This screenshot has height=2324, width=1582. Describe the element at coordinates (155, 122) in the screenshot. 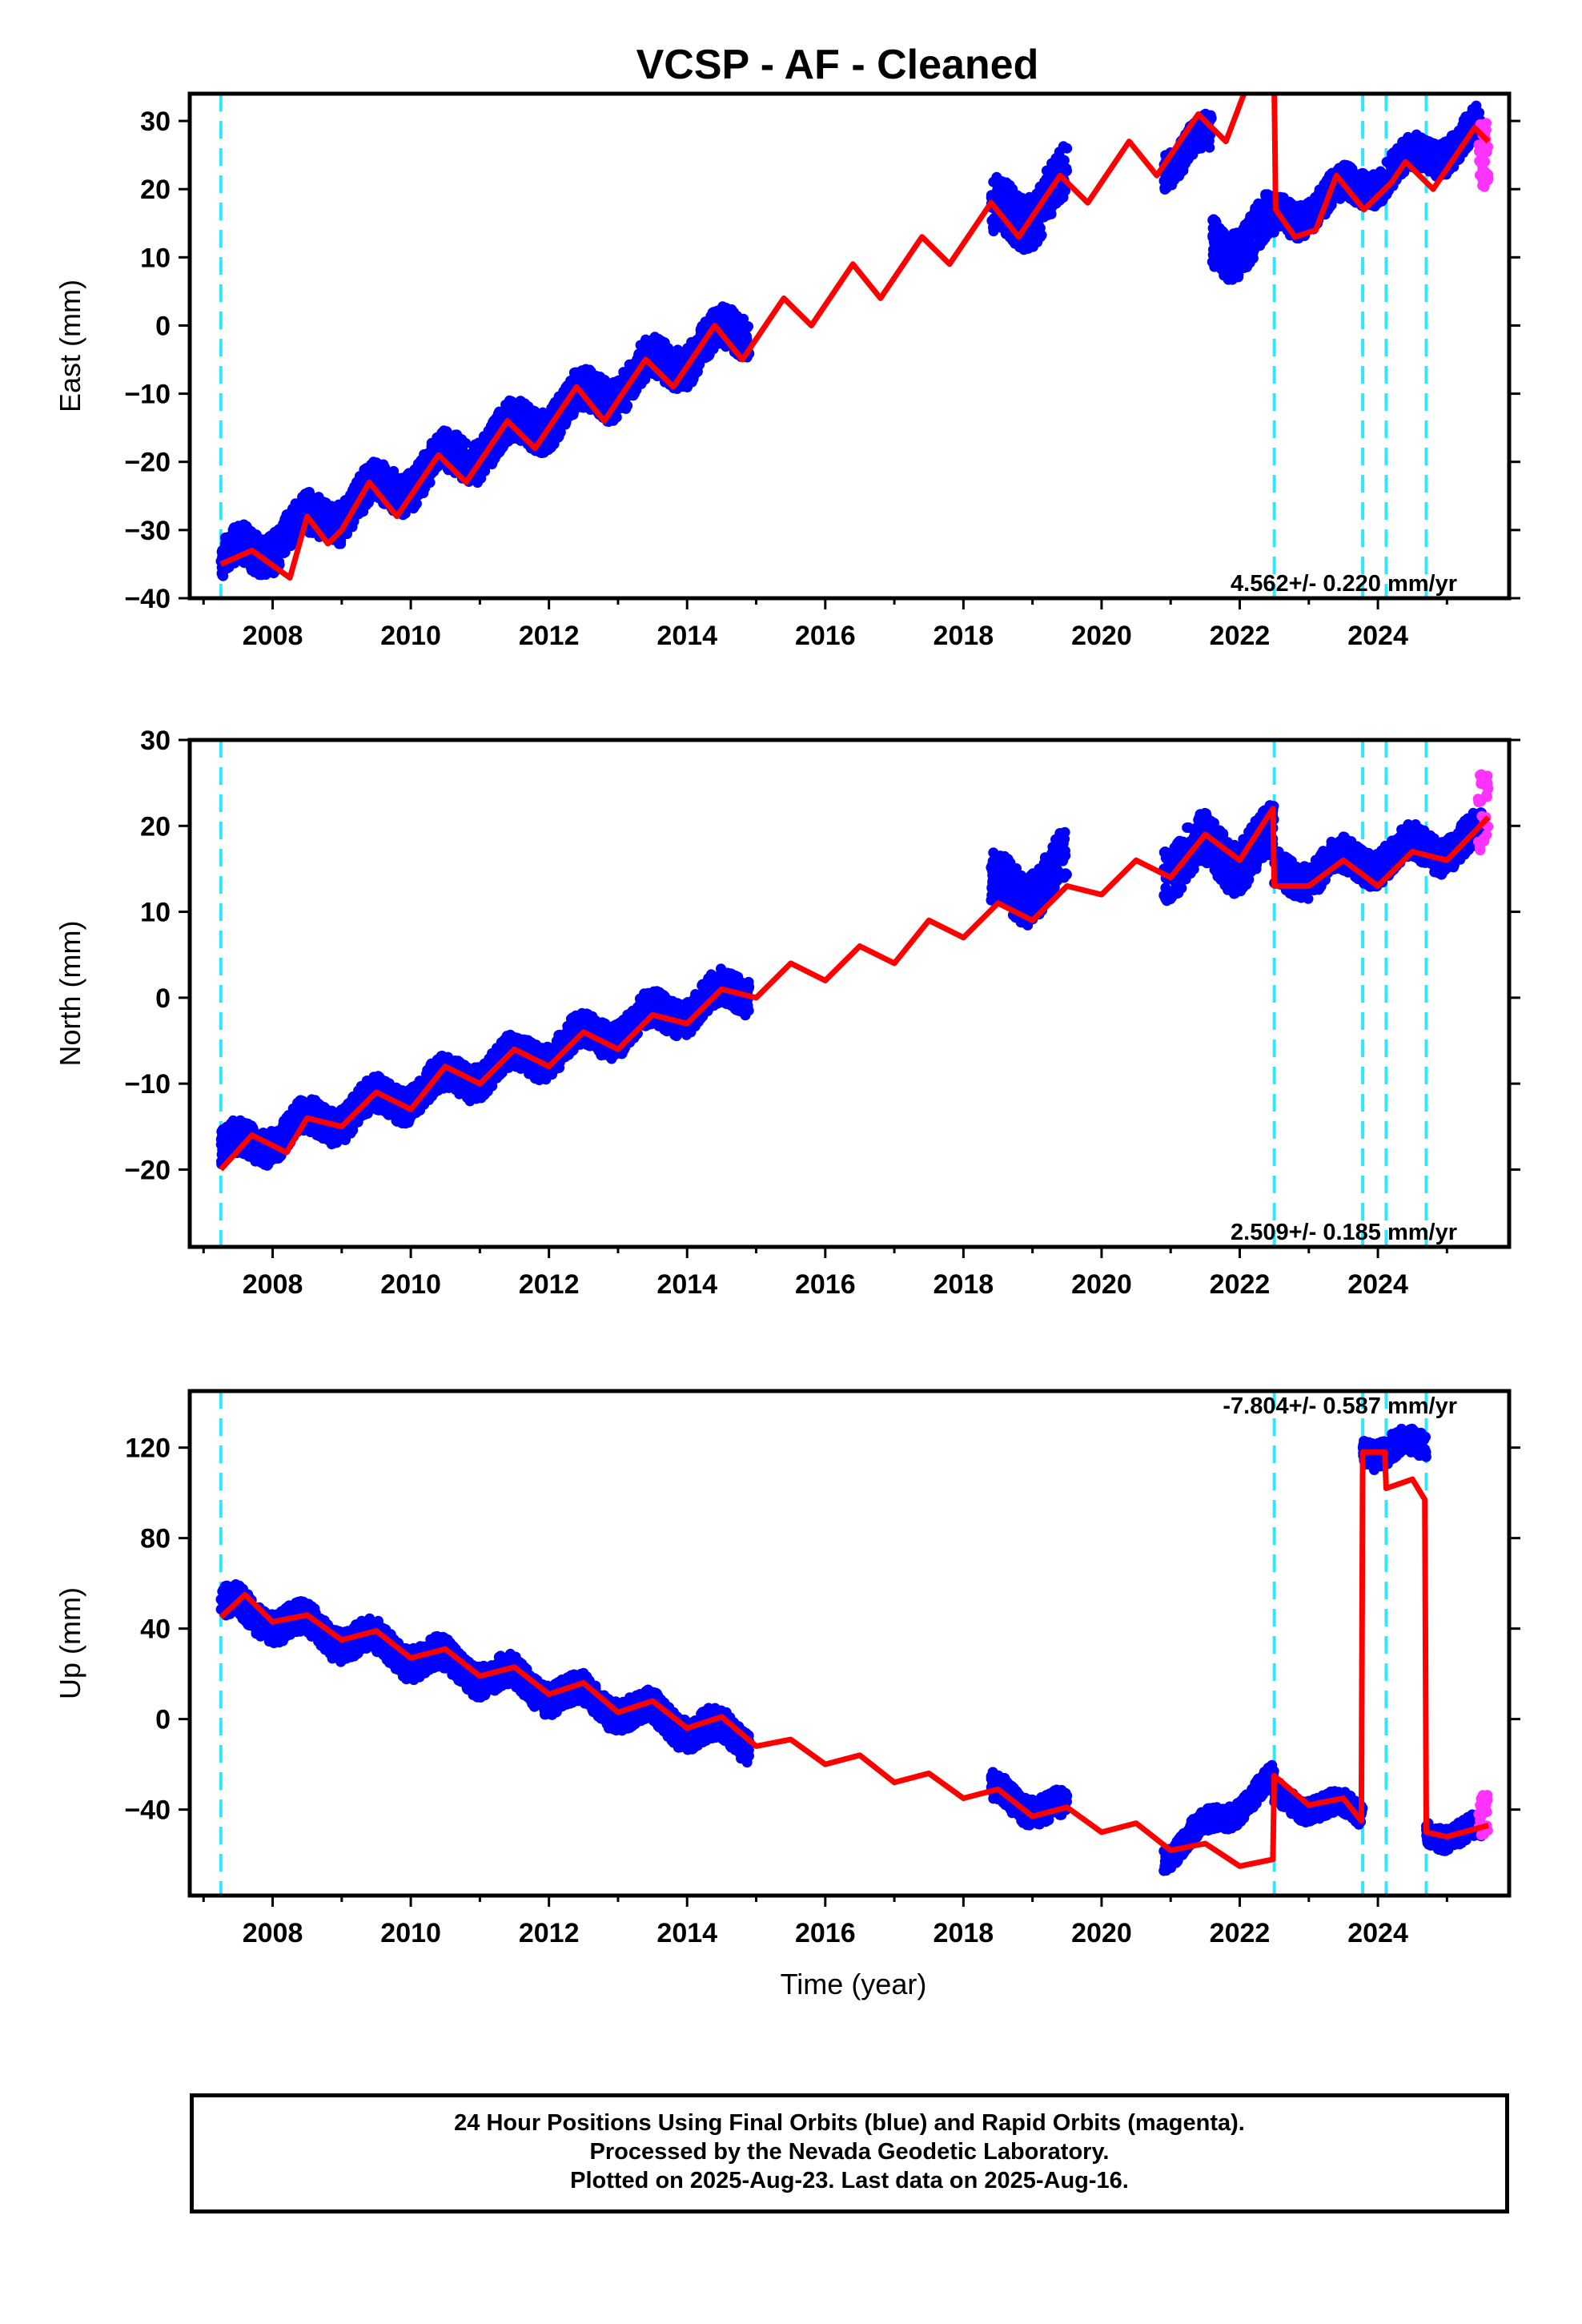

I see `y-tick-label: 30` at that location.